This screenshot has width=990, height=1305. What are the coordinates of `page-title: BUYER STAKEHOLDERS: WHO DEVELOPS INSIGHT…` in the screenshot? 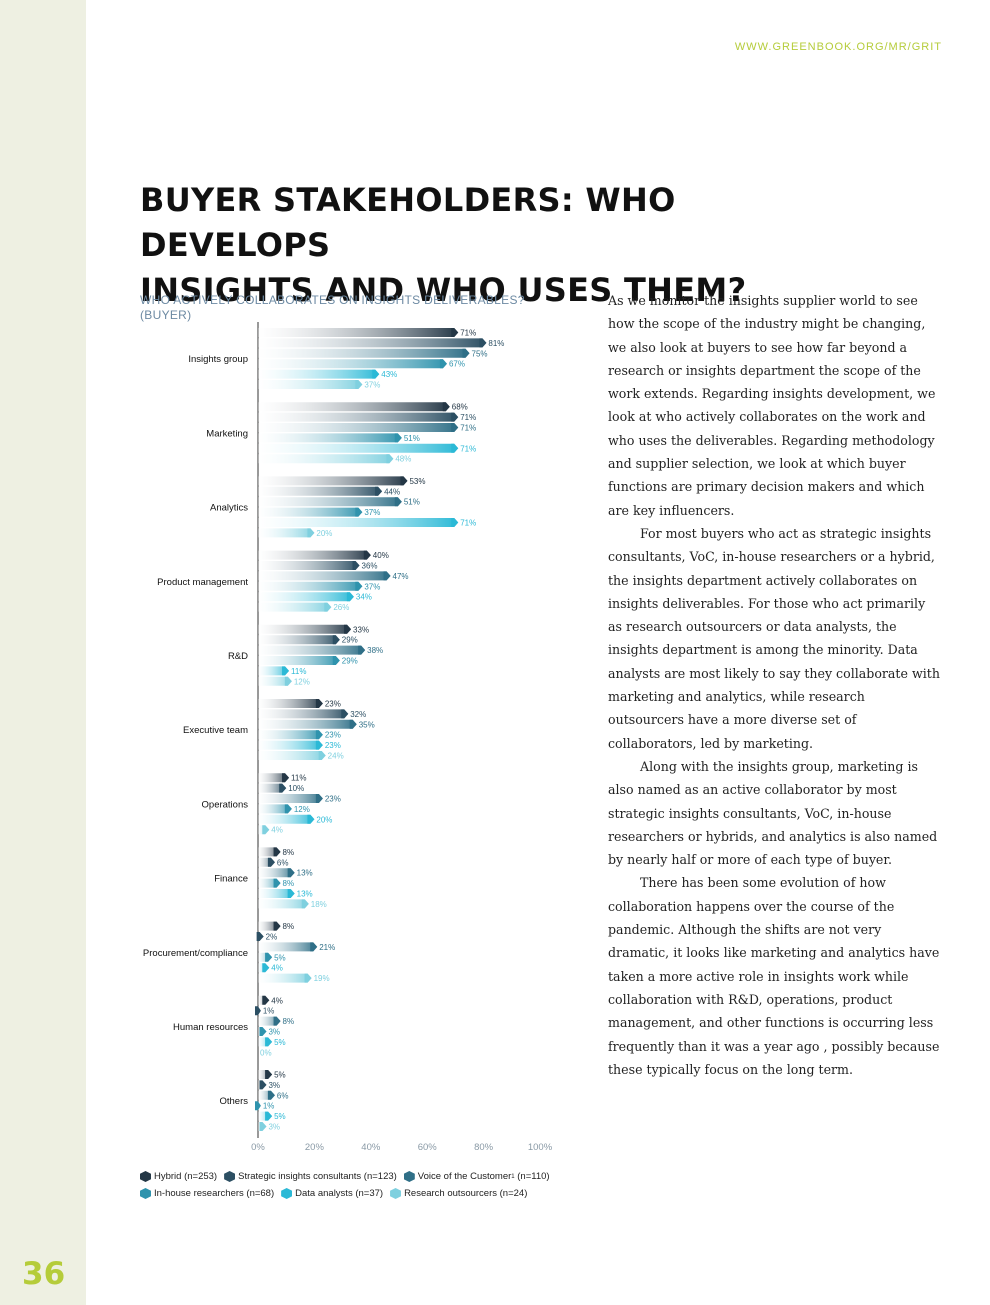 It's located at (500, 245).